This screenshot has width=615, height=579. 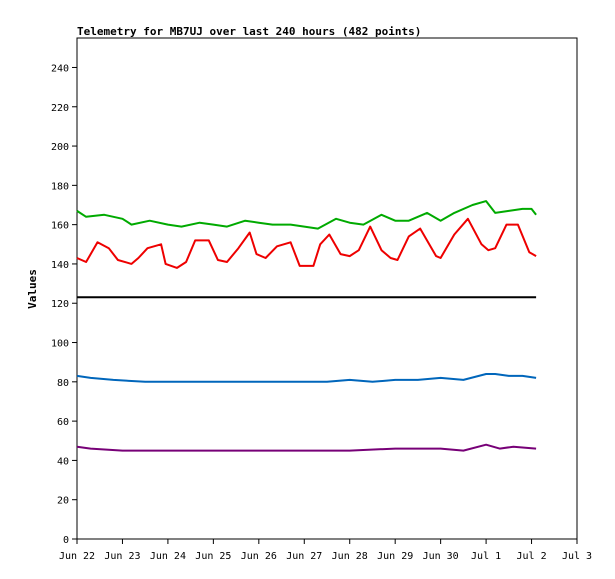 What do you see at coordinates (32, 289) in the screenshot?
I see `y-axis-label: Values` at bounding box center [32, 289].